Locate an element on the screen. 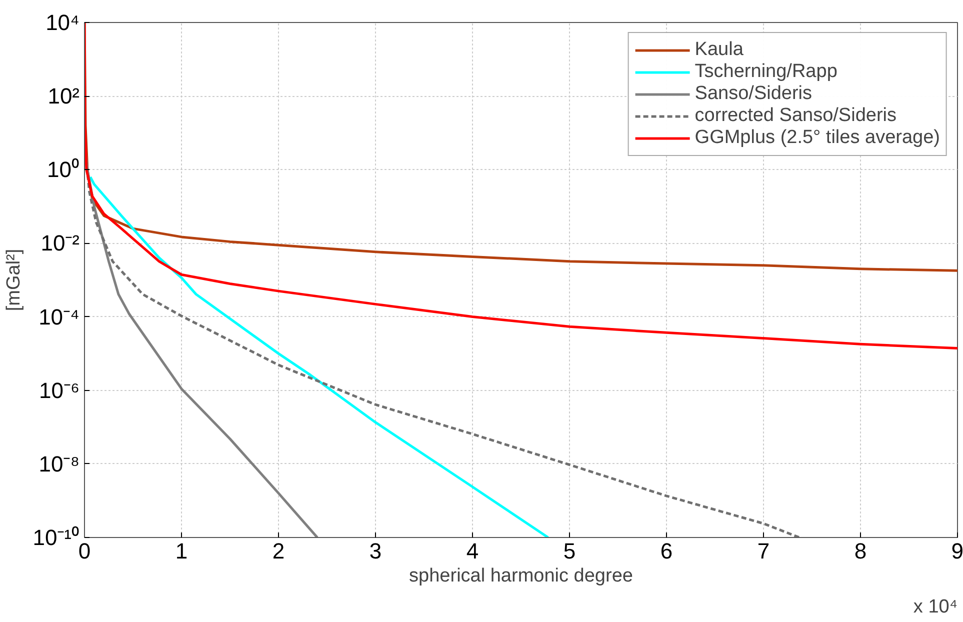 The width and height of the screenshot is (963, 622). y-tick-label: 10⁻⁴ is located at coordinates (59, 317).